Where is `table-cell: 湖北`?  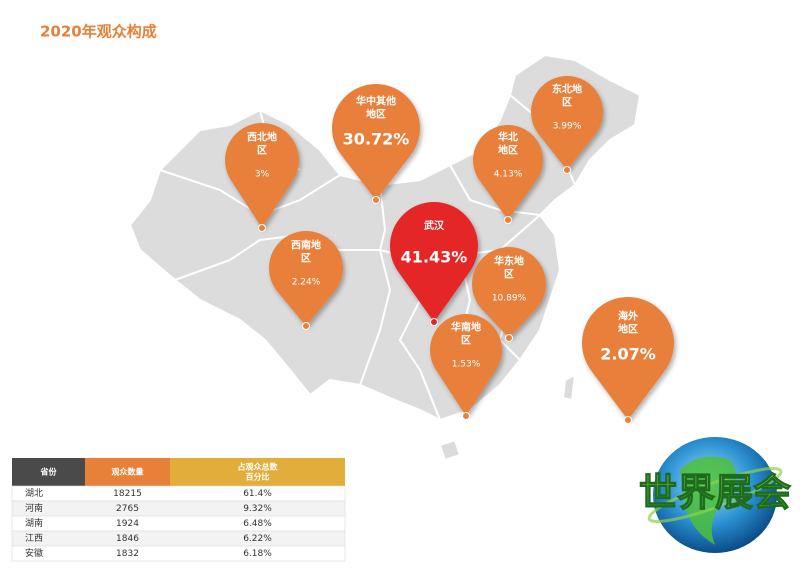 table-cell: 湖北 is located at coordinates (34, 493).